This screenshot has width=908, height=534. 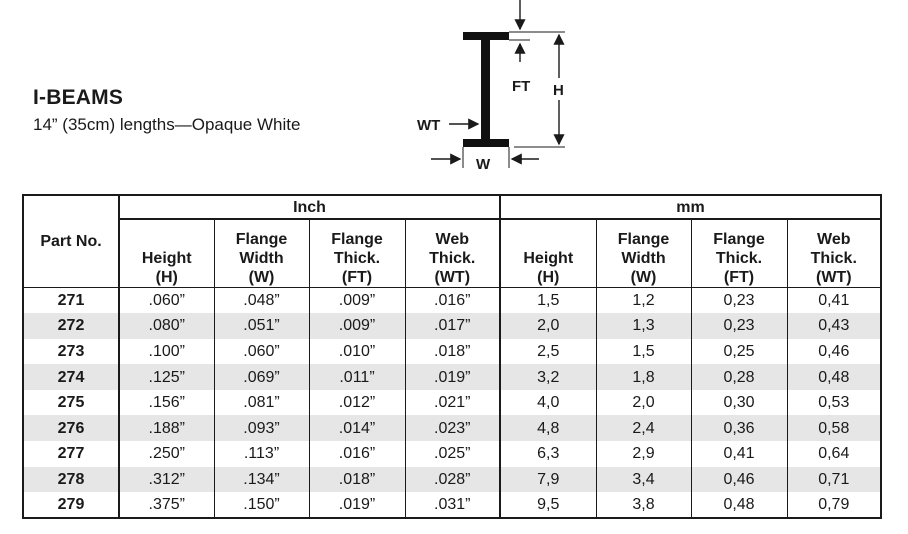 What do you see at coordinates (428, 125) in the screenshot?
I see `wt-label: WT` at bounding box center [428, 125].